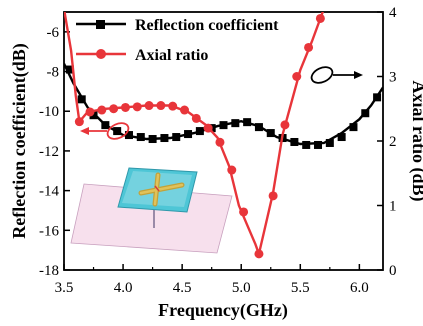 The height and width of the screenshot is (326, 423). I want to click on x-tick-label: 4.0, so click(123, 288).